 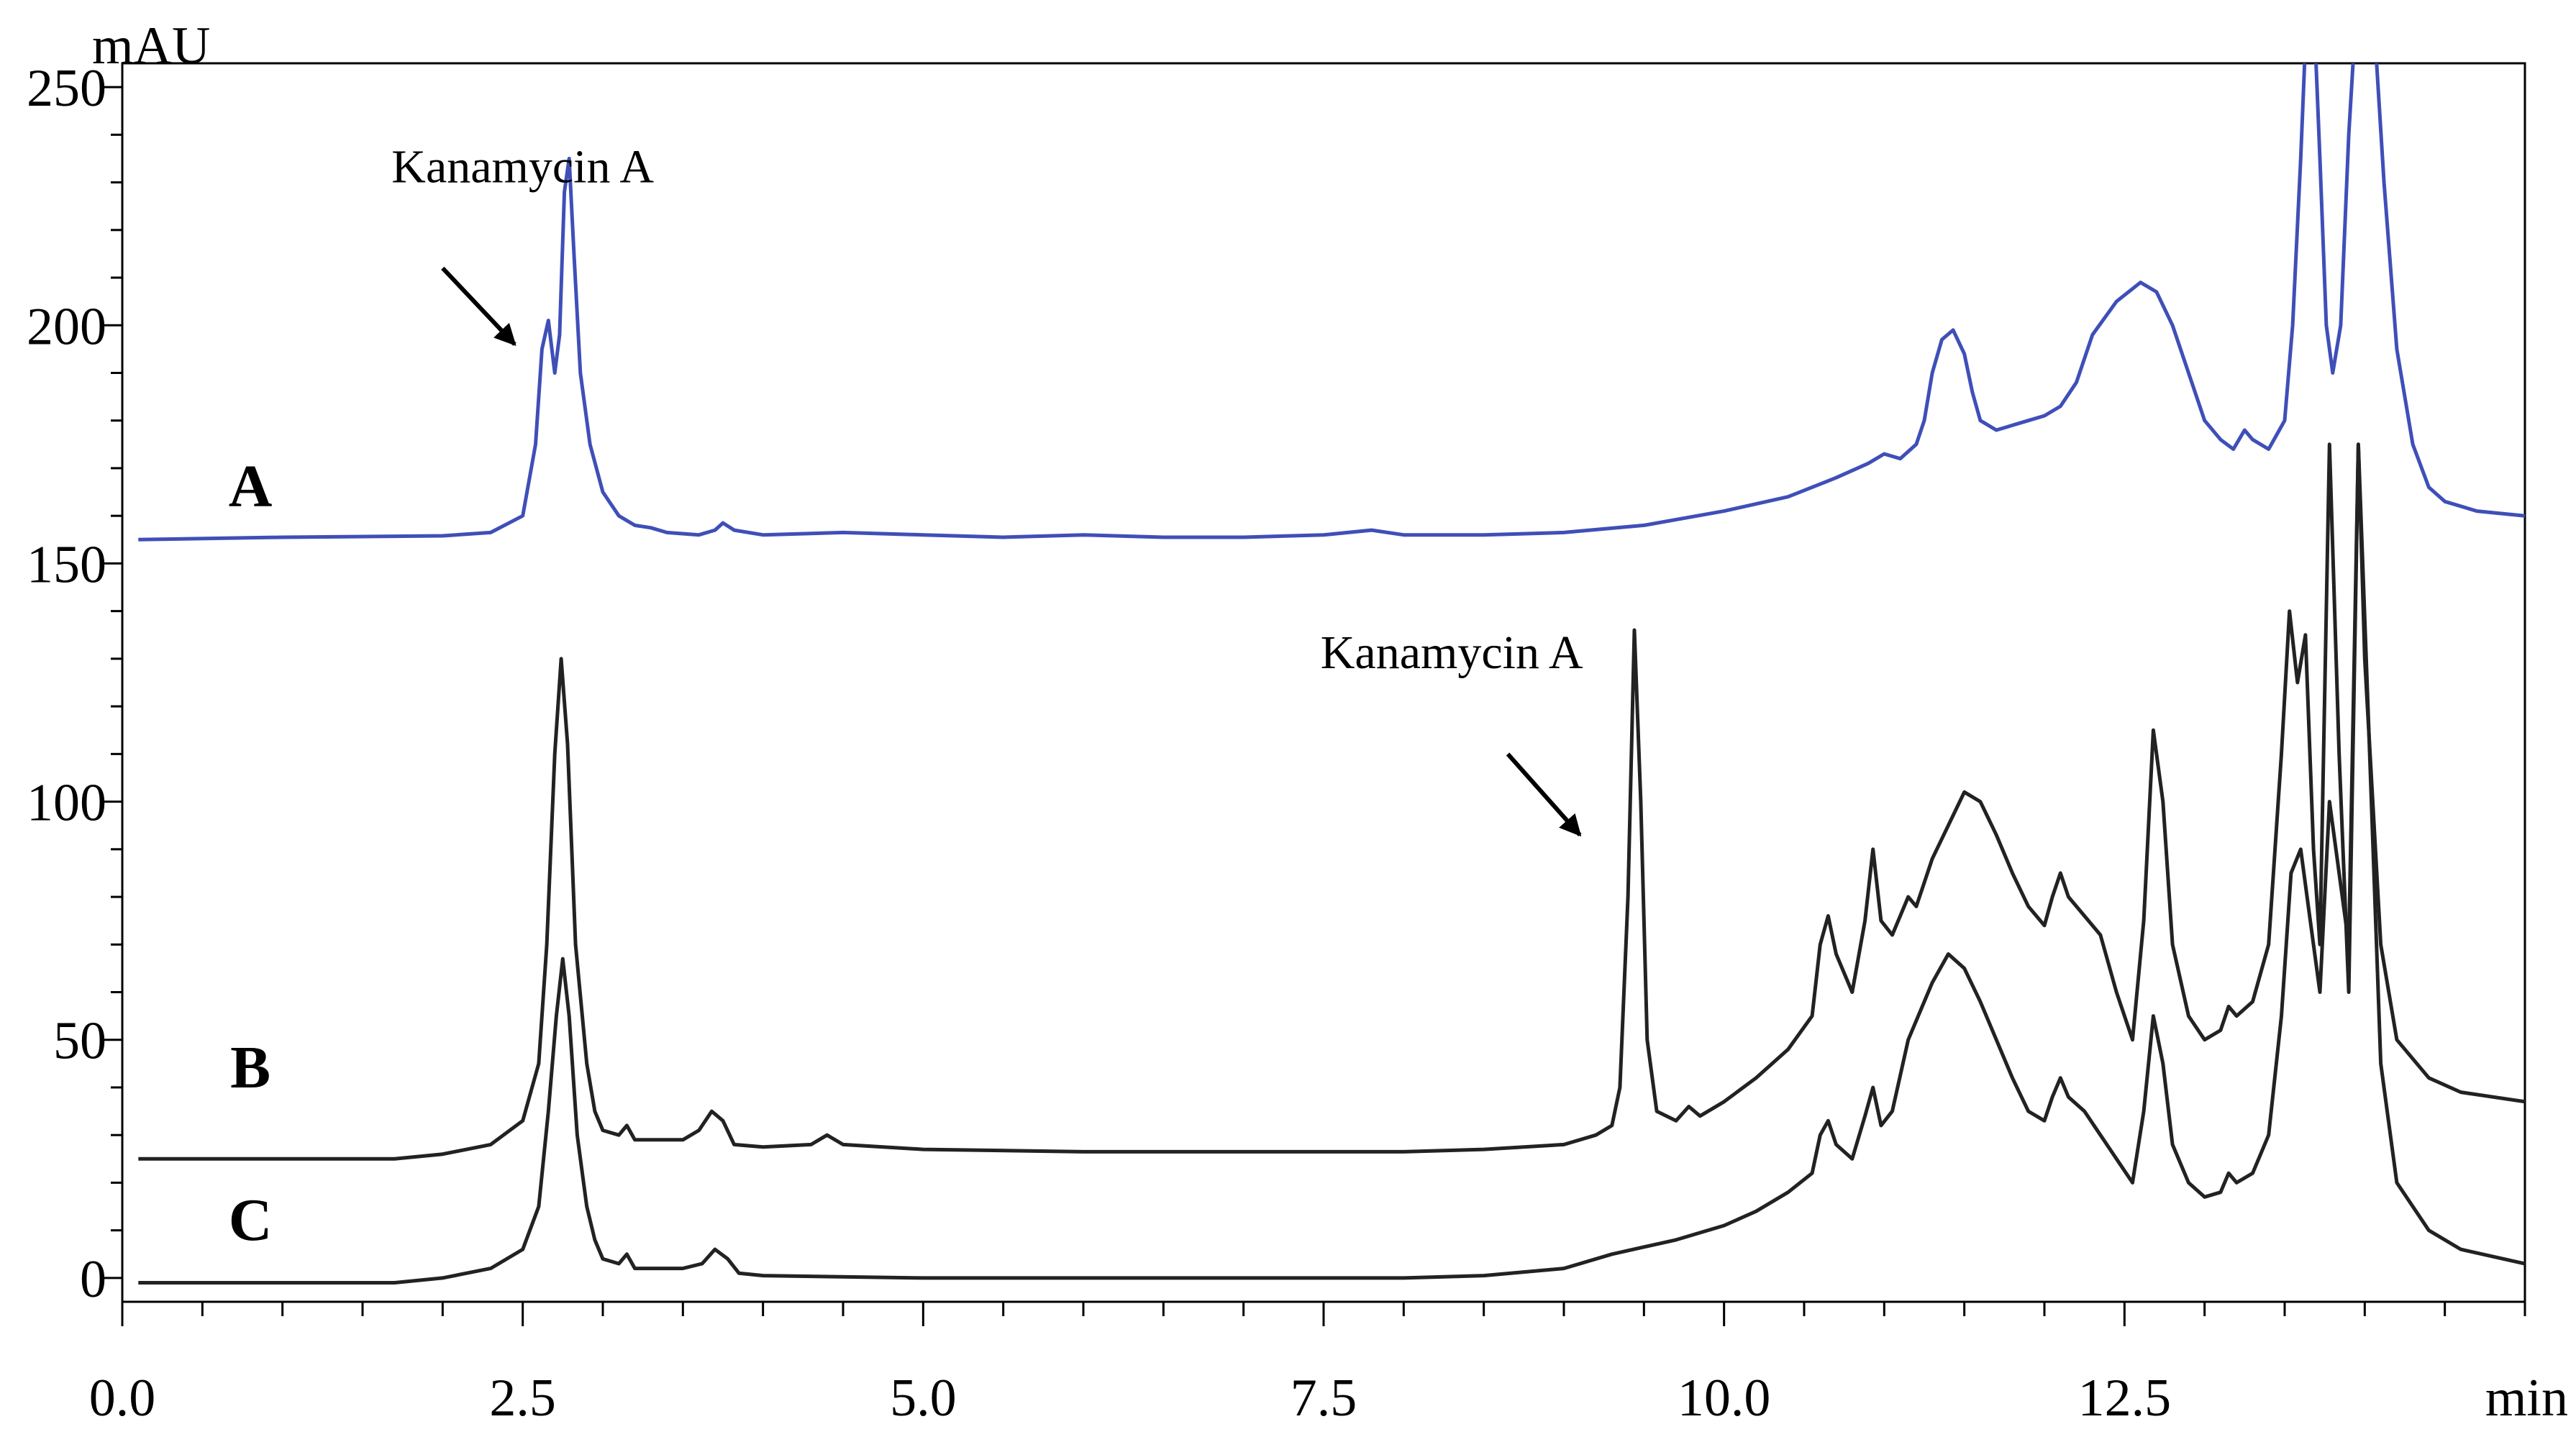 I want to click on trace-label-a: A, so click(x=251, y=486).